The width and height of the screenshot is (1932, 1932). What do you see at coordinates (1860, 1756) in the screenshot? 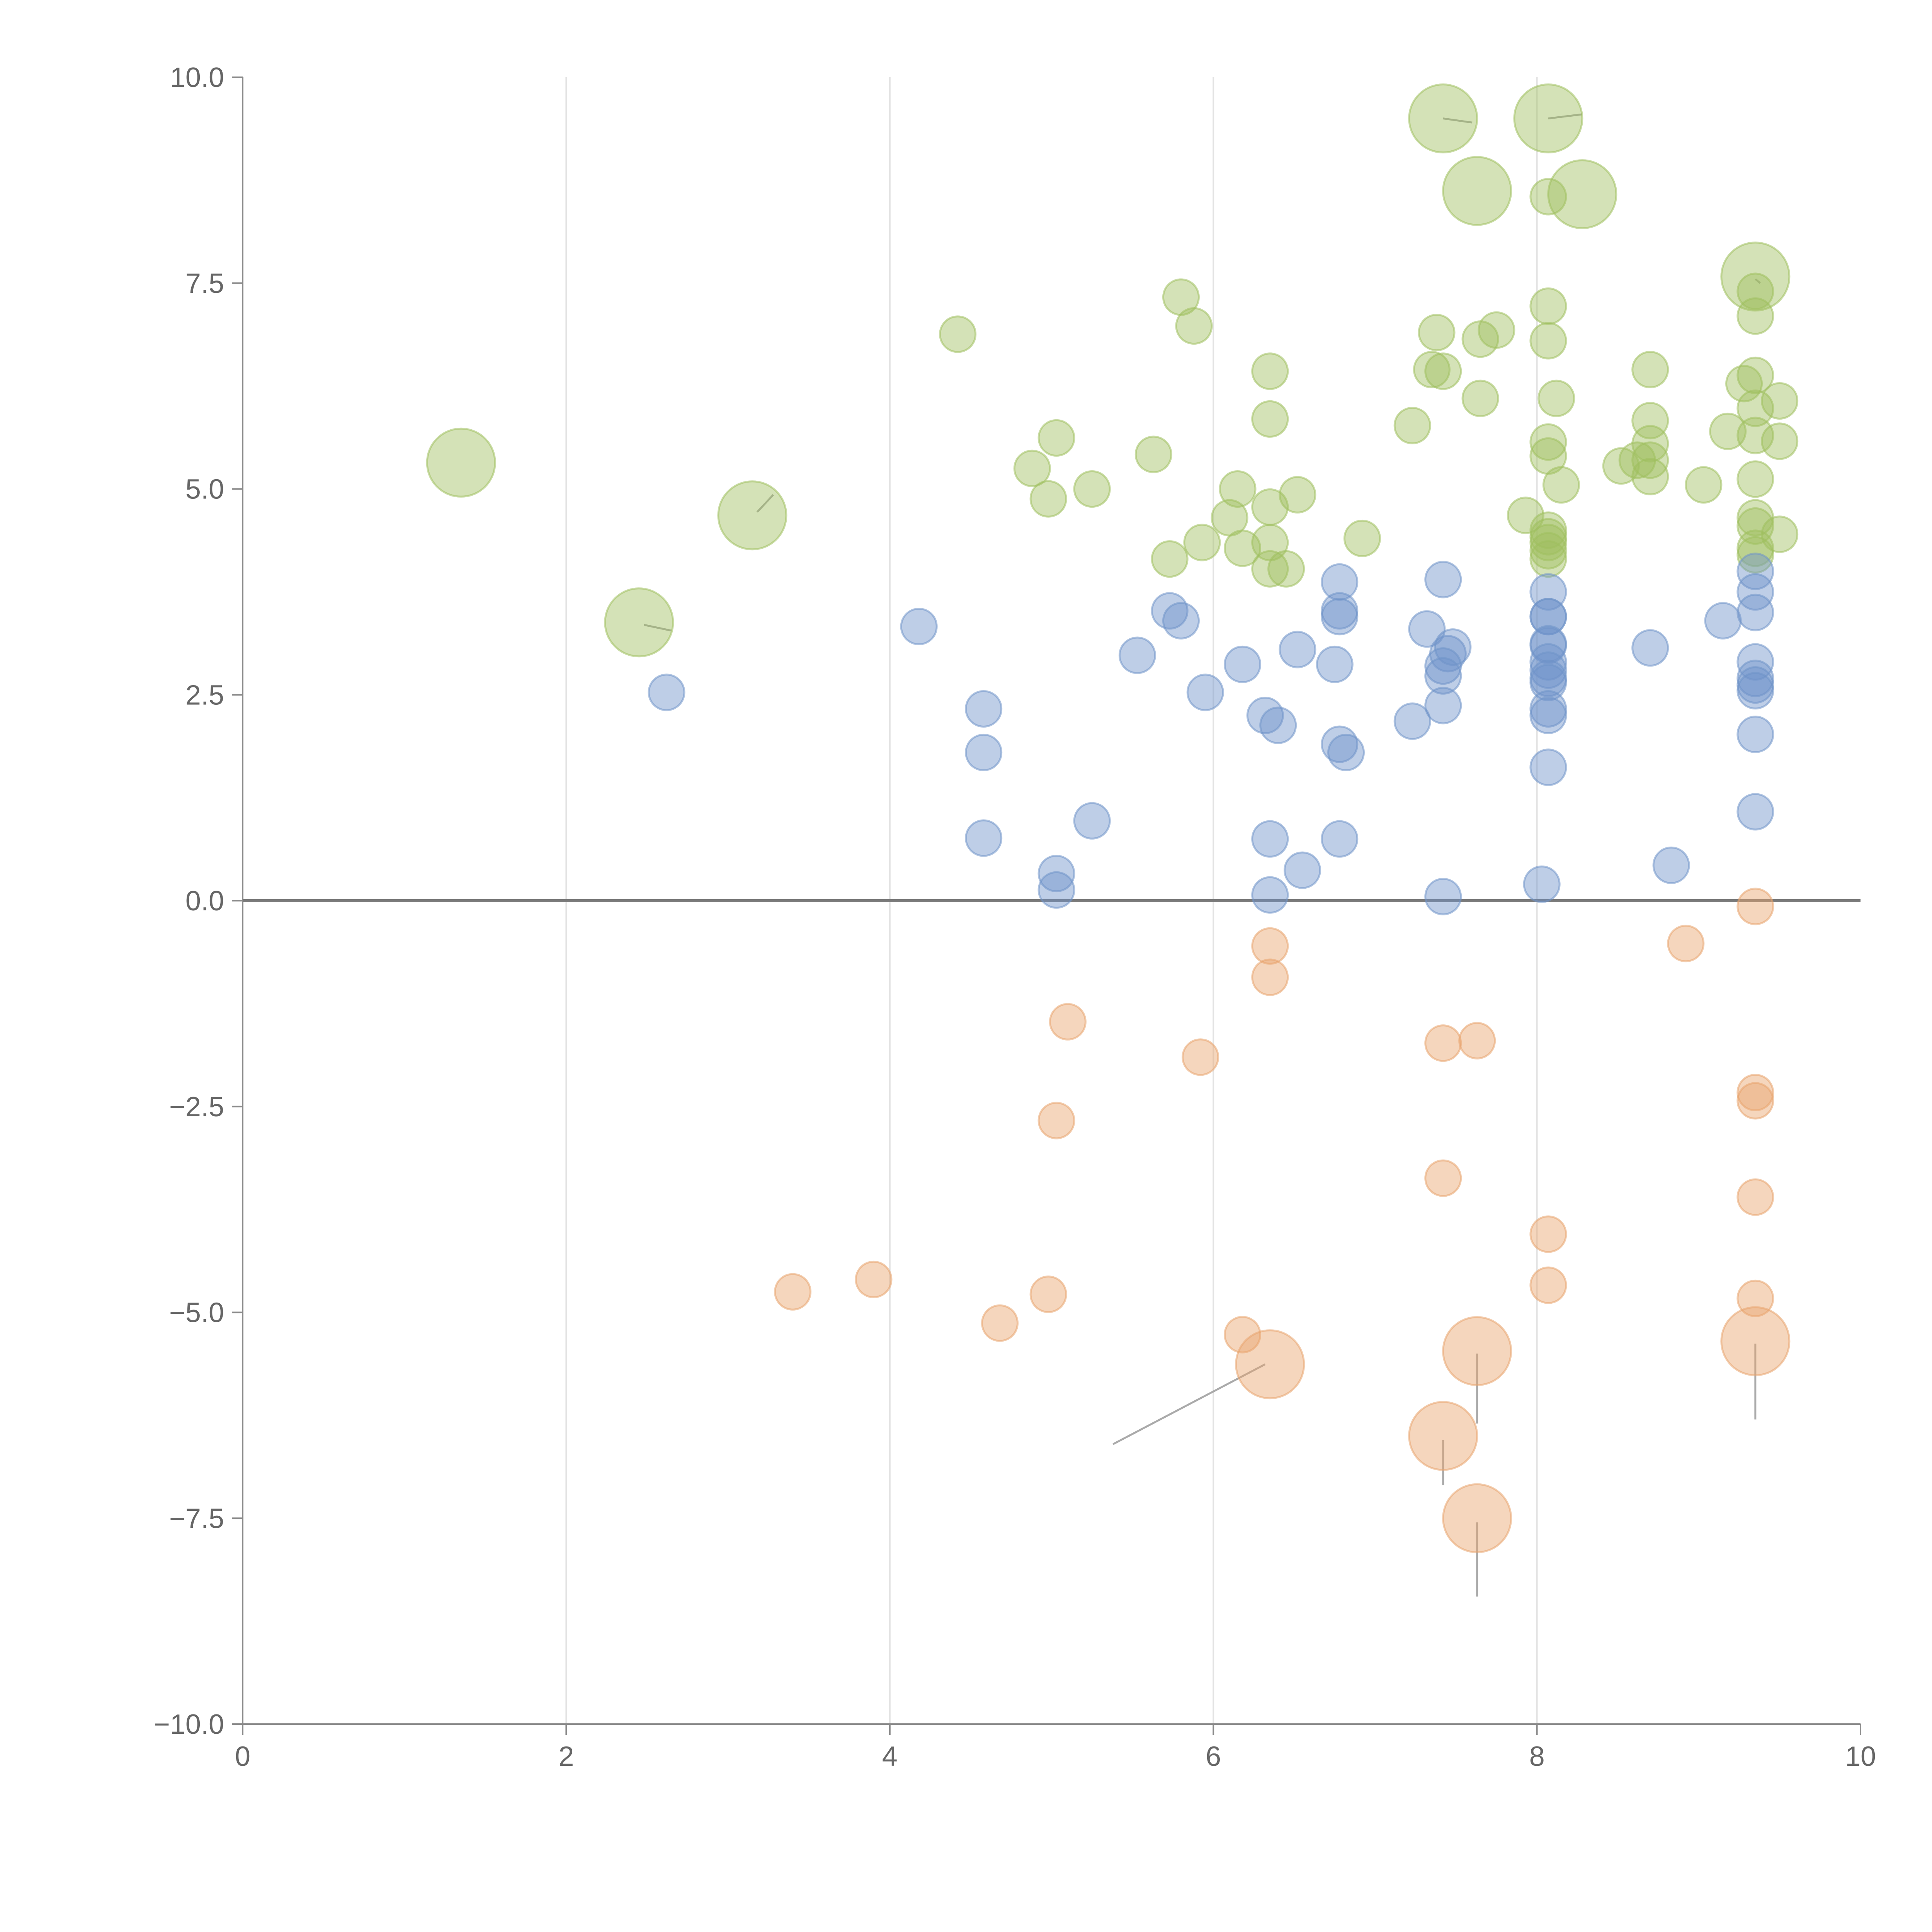
I see `x-tick-label: 10` at bounding box center [1860, 1756].